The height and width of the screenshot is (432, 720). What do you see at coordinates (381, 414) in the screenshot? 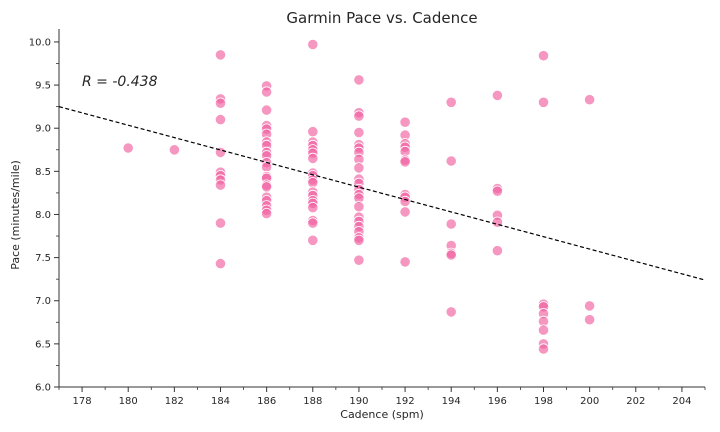
I see `x-axis-label: Cadence (spm)` at bounding box center [381, 414].